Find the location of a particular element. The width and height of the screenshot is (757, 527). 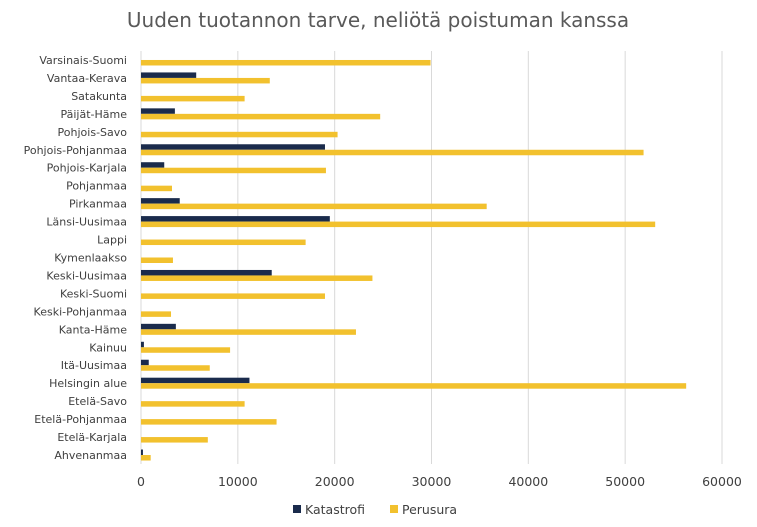

category-label: Etelä-Savo is located at coordinates (97, 401).